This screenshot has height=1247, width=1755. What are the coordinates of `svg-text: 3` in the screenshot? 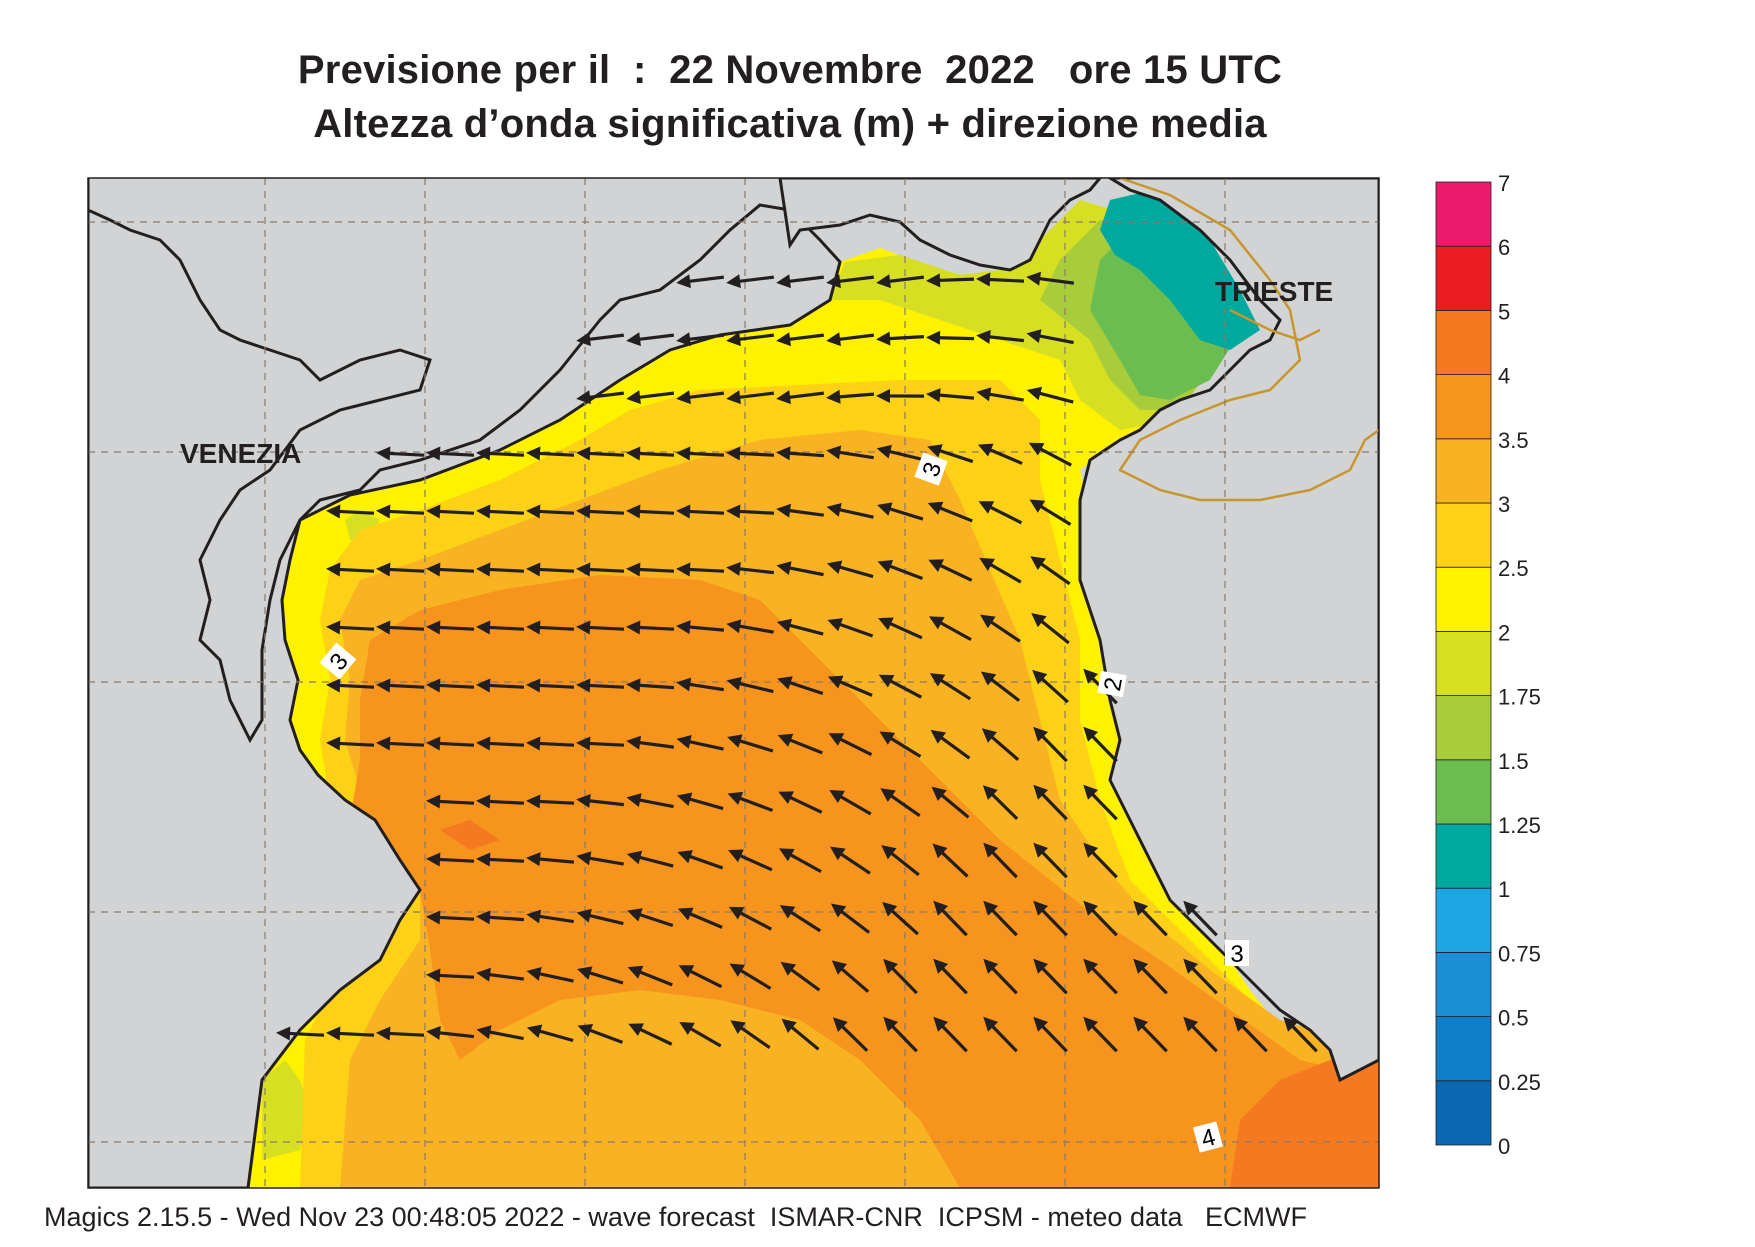 It's located at (1236, 954).